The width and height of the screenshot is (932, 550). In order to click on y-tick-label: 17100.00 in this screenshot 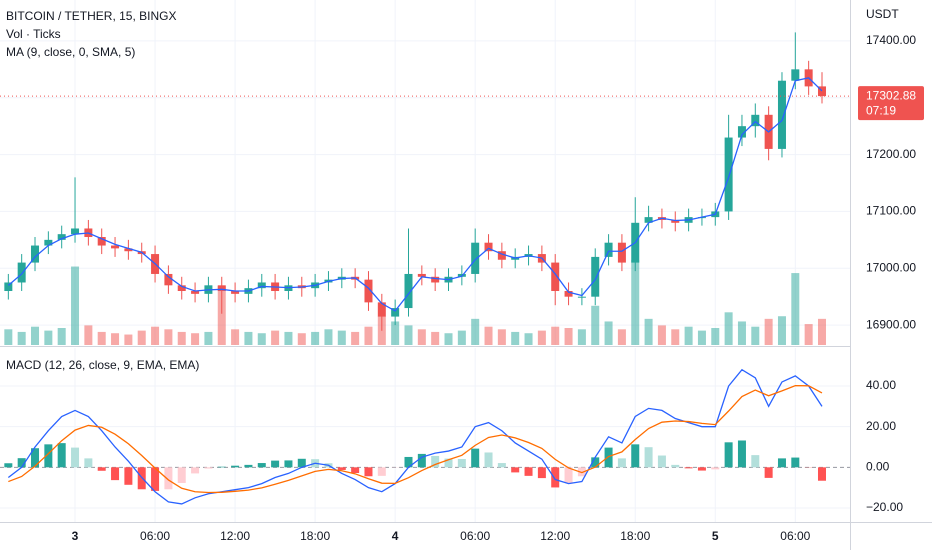, I will do `click(891, 211)`.